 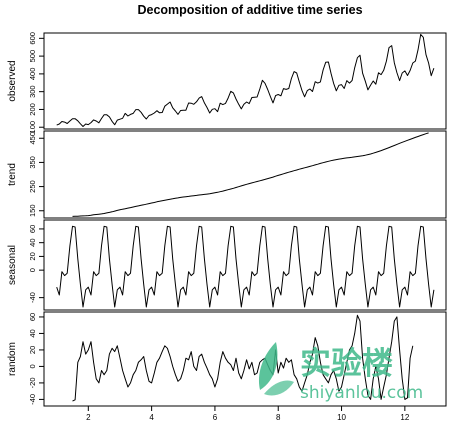 I want to click on x-tick-label: 4, so click(x=151, y=417).